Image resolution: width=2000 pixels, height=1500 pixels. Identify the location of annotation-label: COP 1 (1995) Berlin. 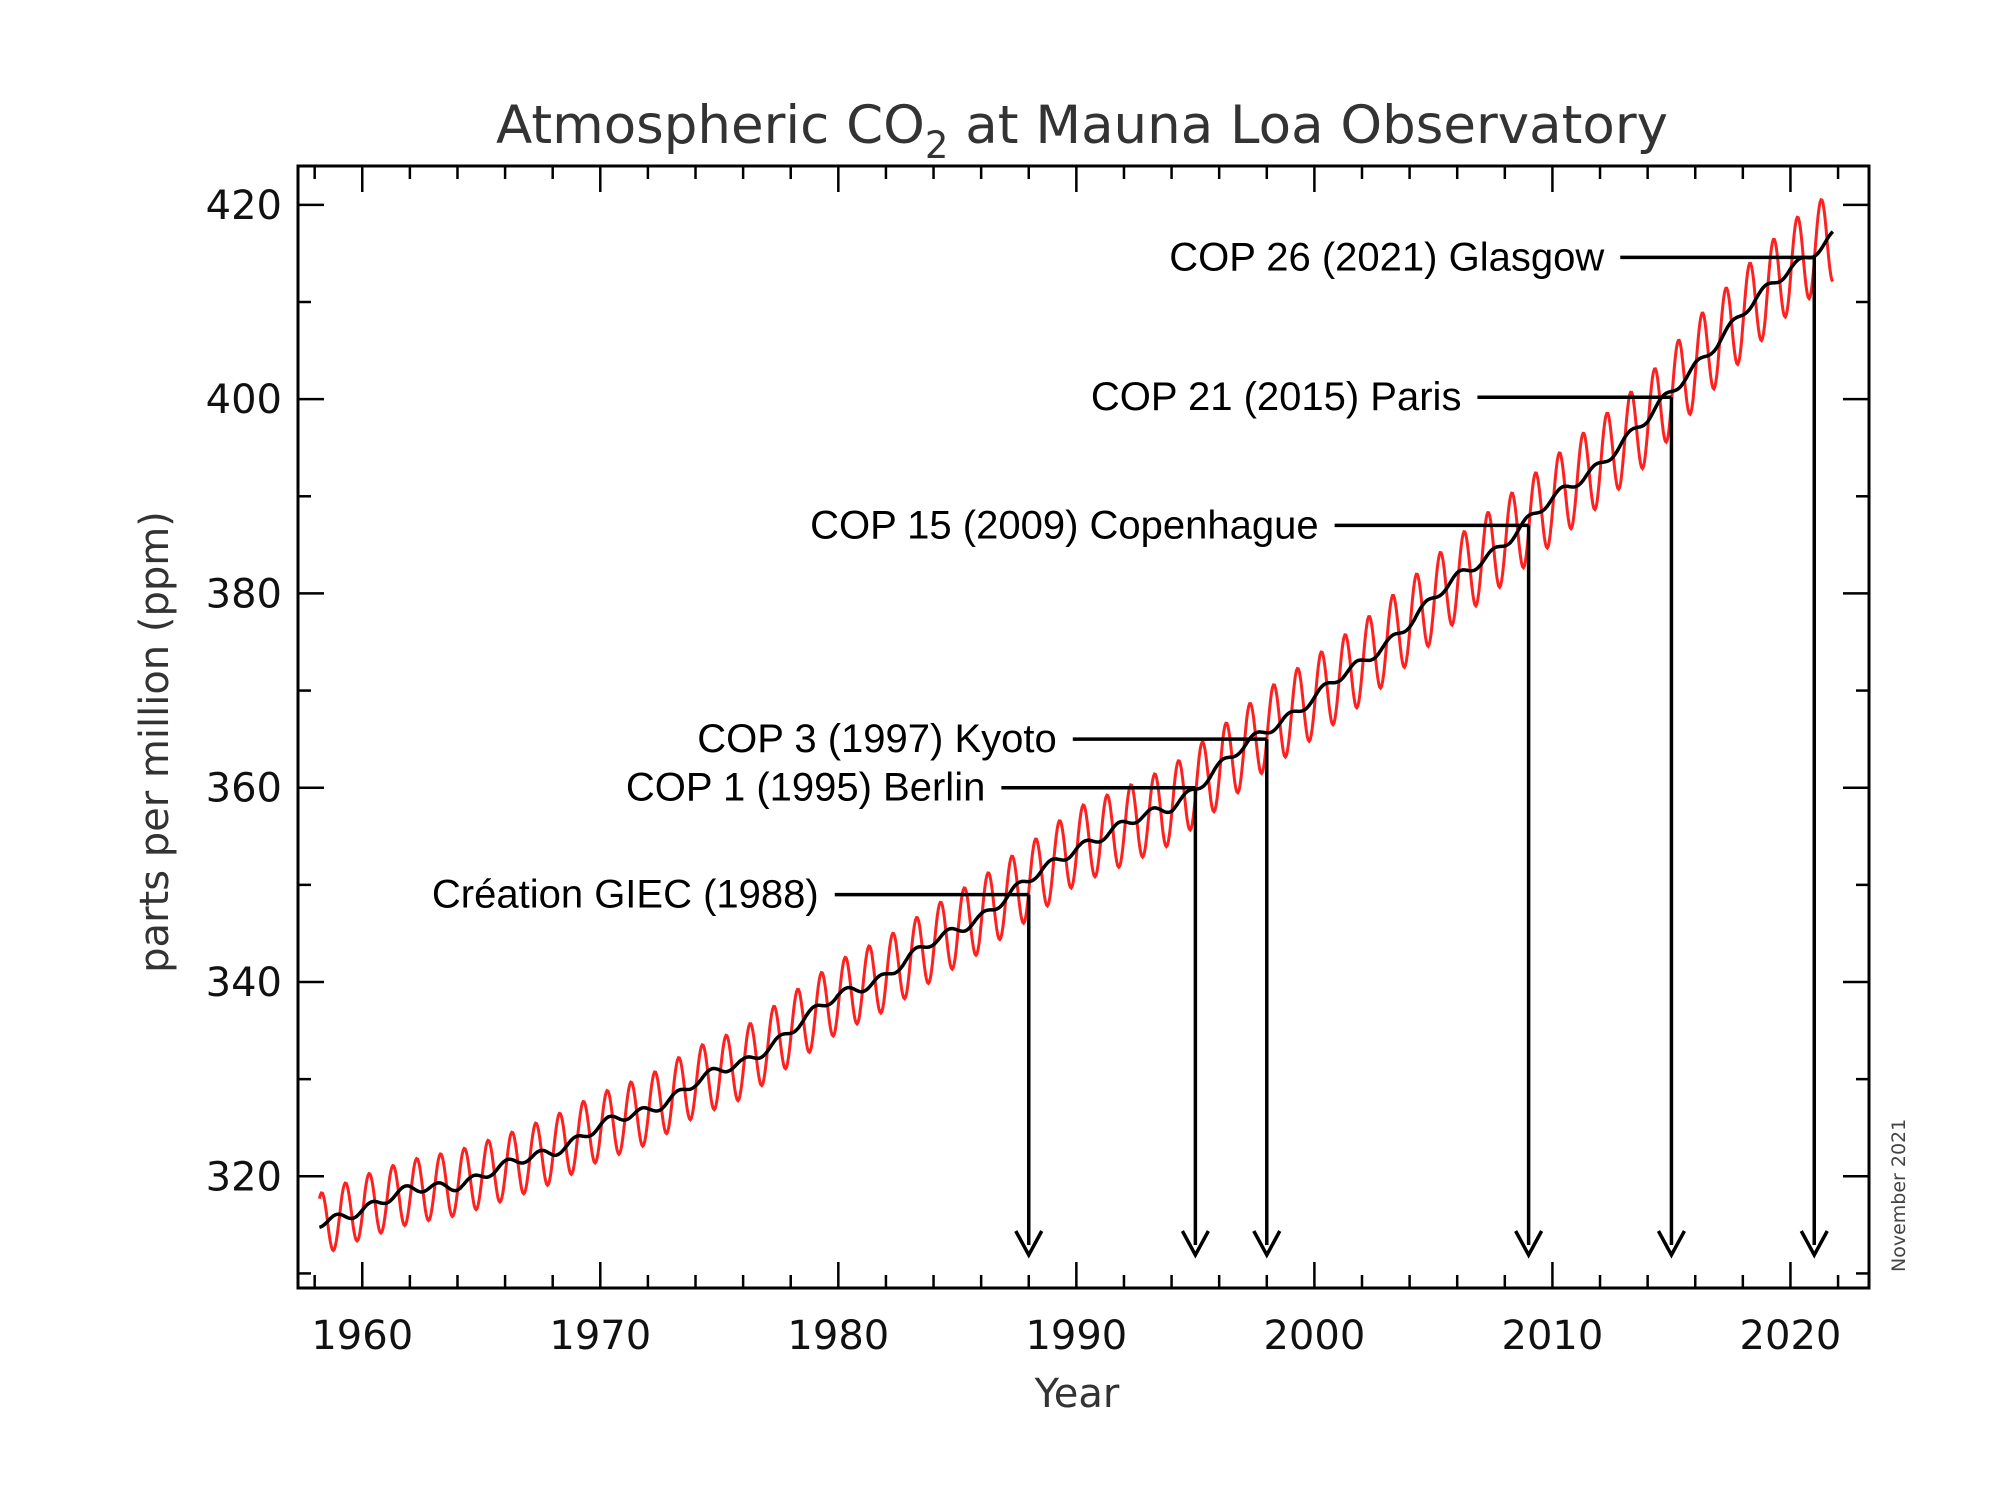
(805, 788).